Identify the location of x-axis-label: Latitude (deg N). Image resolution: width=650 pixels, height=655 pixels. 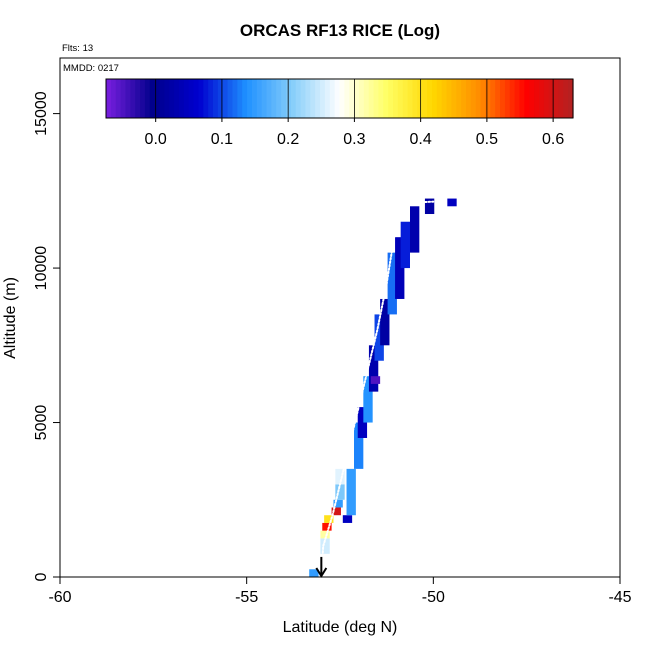
(340, 627).